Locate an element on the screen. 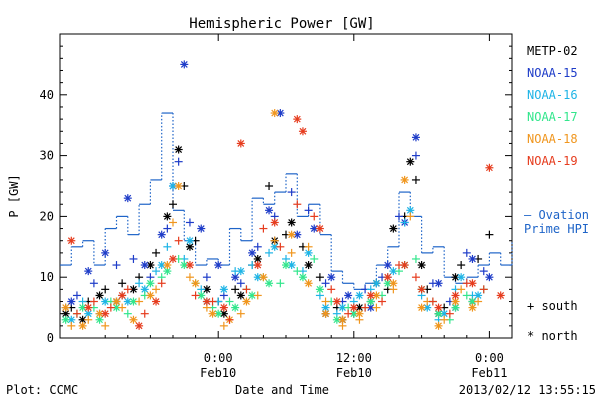 This screenshot has width=600, height=400. marker-legend-north: * north is located at coordinates (552, 336).